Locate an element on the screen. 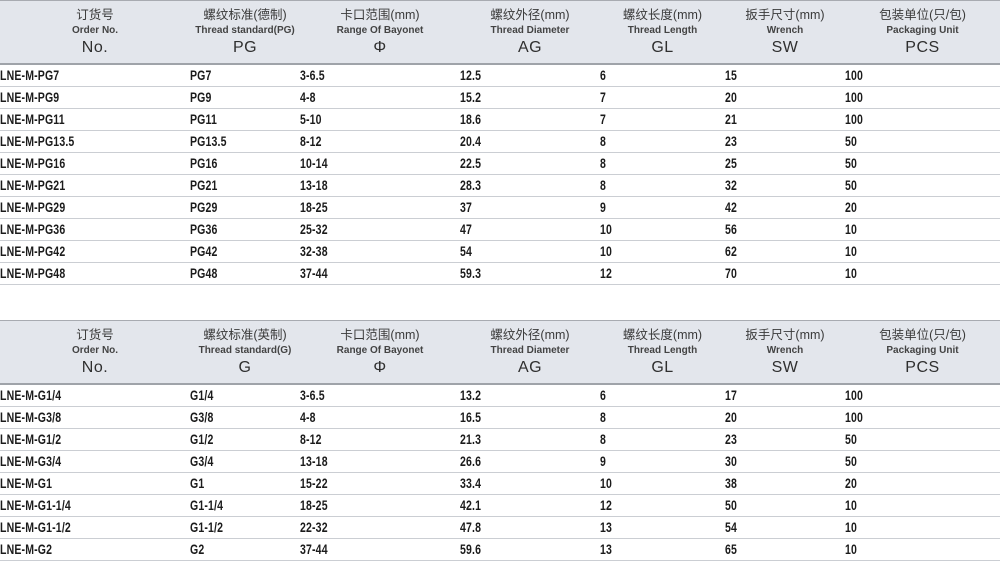 The image size is (1000, 561). table-cell: G3/4 is located at coordinates (245, 461).